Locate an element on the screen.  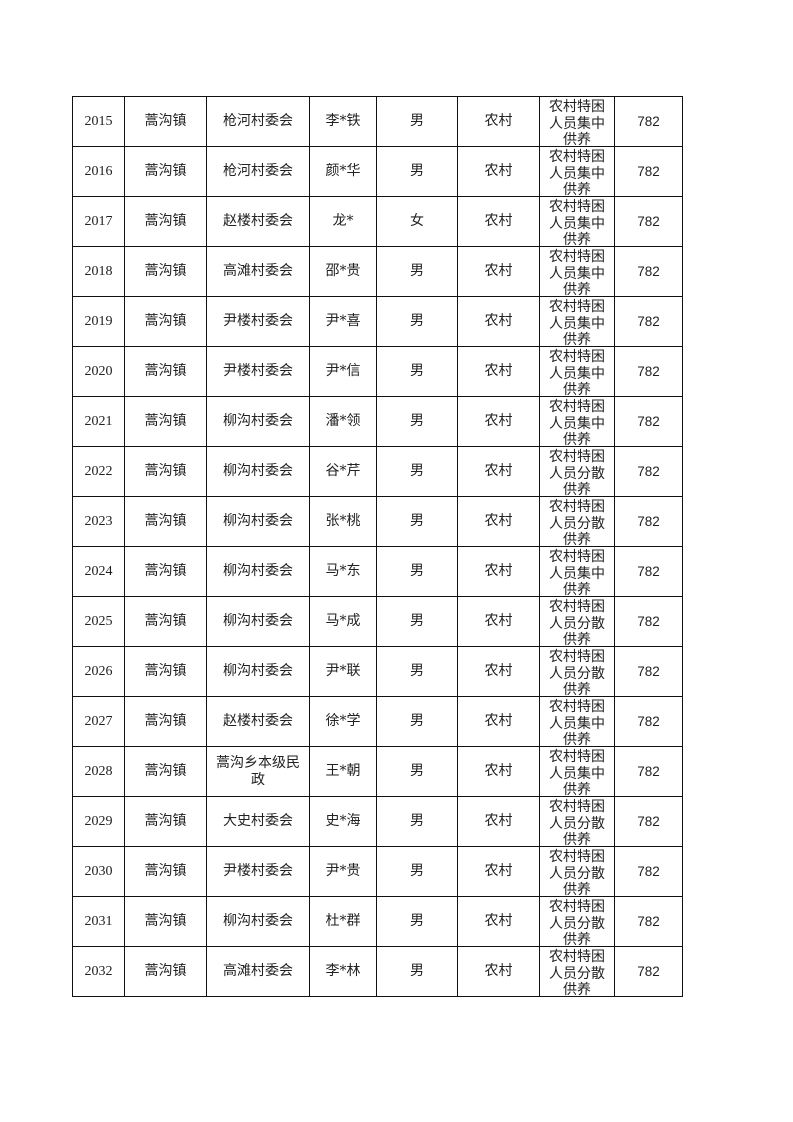
table-row: 2023 蒿沟镇 柳沟村委会 张*桃 男 农村 农村特困人员分散供养 782 is located at coordinates (377, 521).